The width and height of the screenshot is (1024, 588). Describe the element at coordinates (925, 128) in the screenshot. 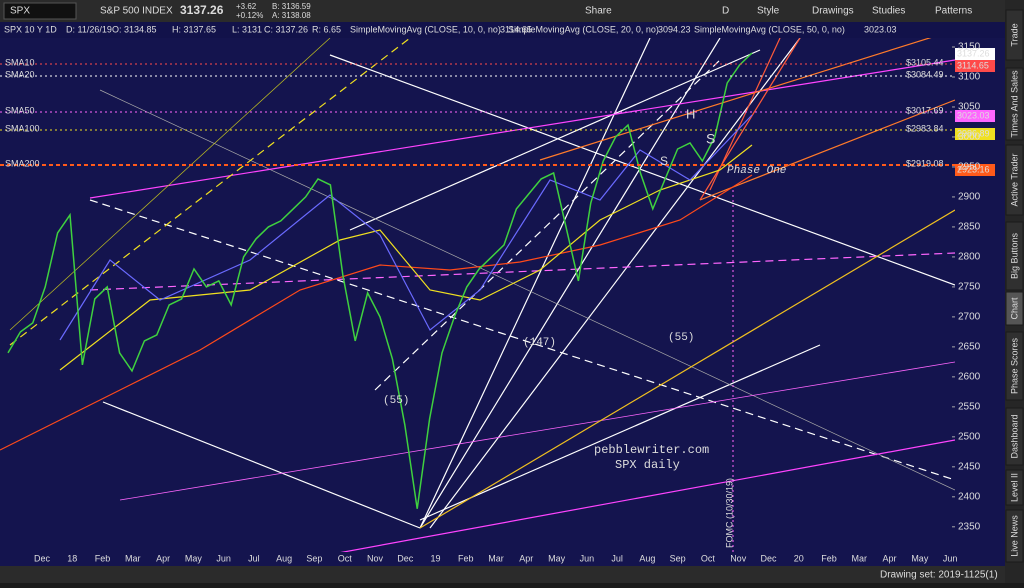

I see `level-price: $2983.84` at that location.